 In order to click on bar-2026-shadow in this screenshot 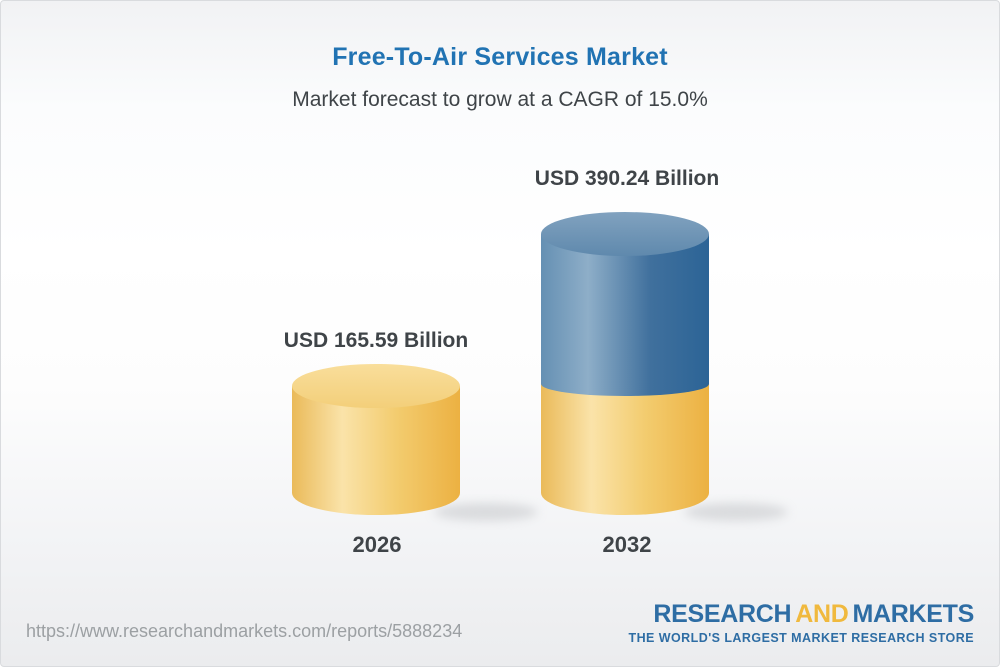, I will do `click(486, 512)`.